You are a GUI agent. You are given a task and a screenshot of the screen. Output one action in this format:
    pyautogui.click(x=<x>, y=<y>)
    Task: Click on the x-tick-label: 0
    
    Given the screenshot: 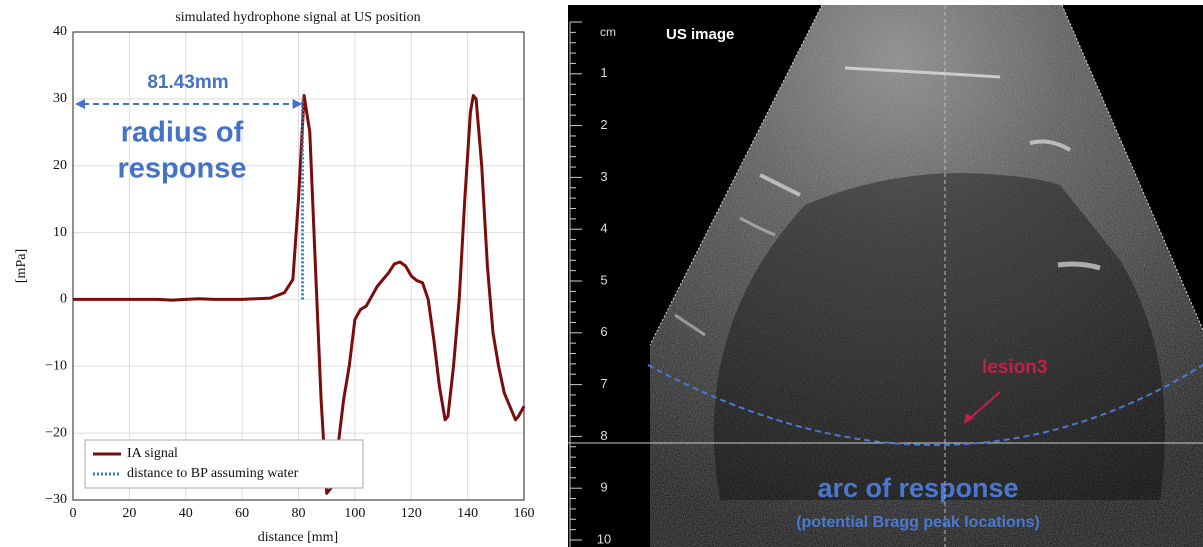 What is the action you would take?
    pyautogui.click(x=73, y=513)
    